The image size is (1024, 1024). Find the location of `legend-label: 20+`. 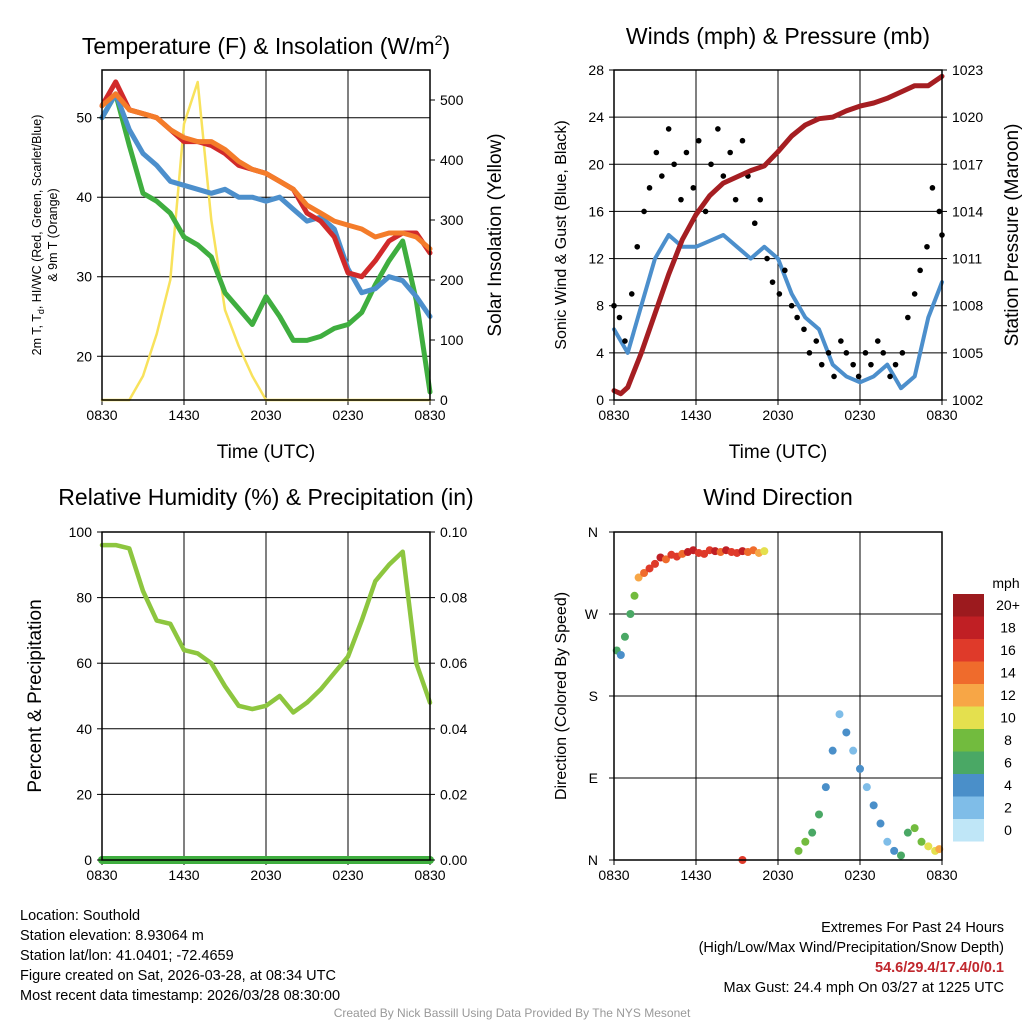

legend-label: 20+ is located at coordinates (1008, 605).